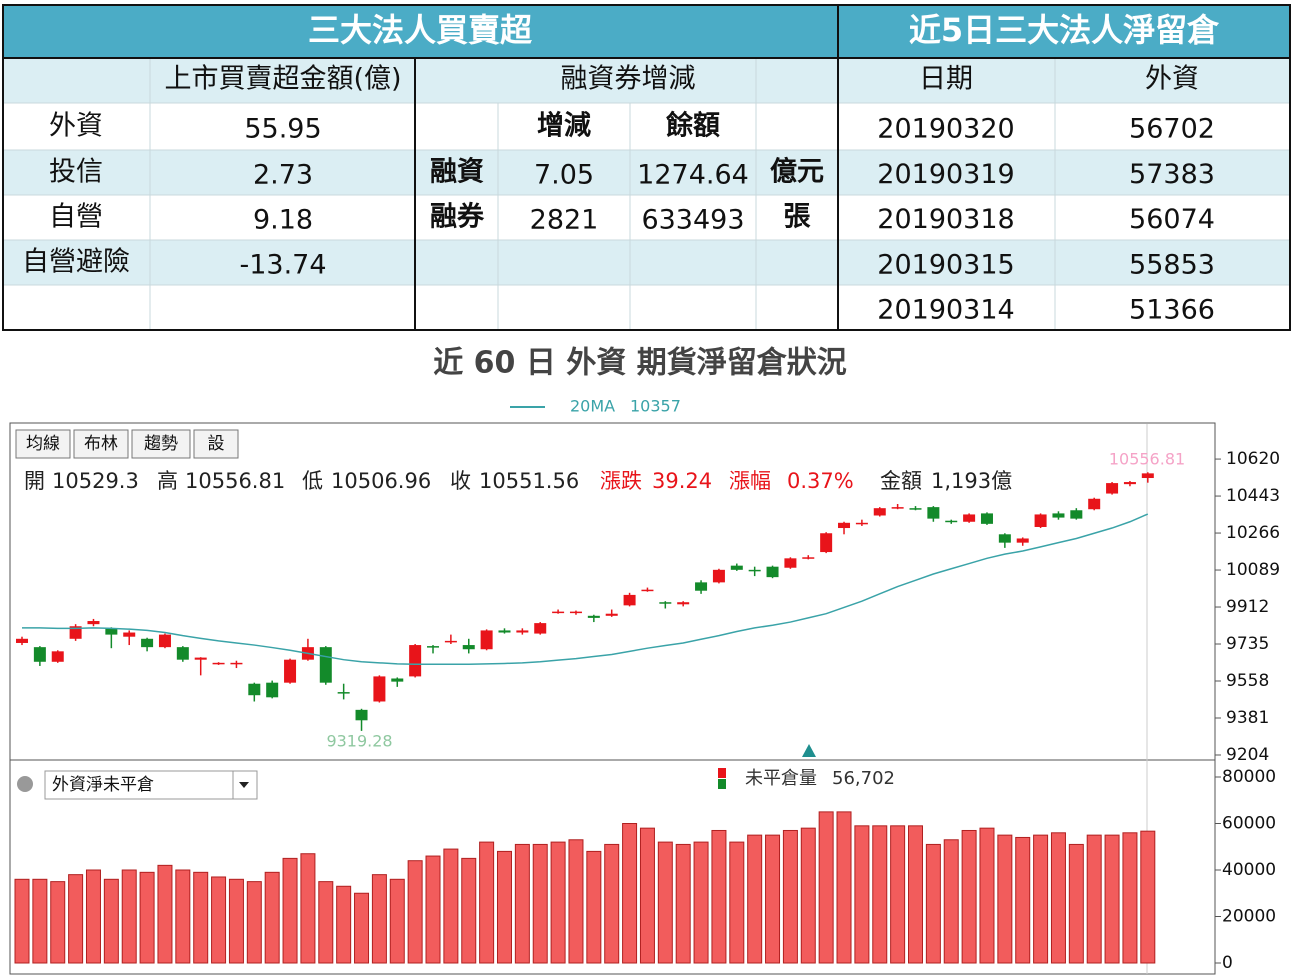  I want to click on column-header: 外資, so click(1172, 79).